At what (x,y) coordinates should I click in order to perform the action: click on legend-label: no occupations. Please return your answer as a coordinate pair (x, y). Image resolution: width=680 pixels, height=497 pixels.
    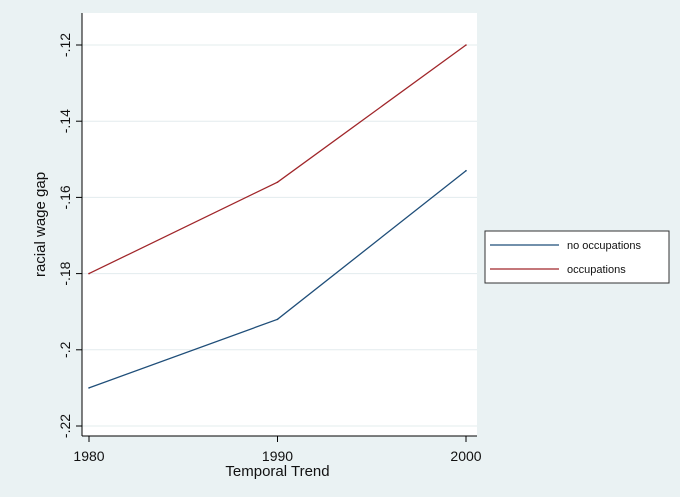
    Looking at the image, I should click on (604, 246).